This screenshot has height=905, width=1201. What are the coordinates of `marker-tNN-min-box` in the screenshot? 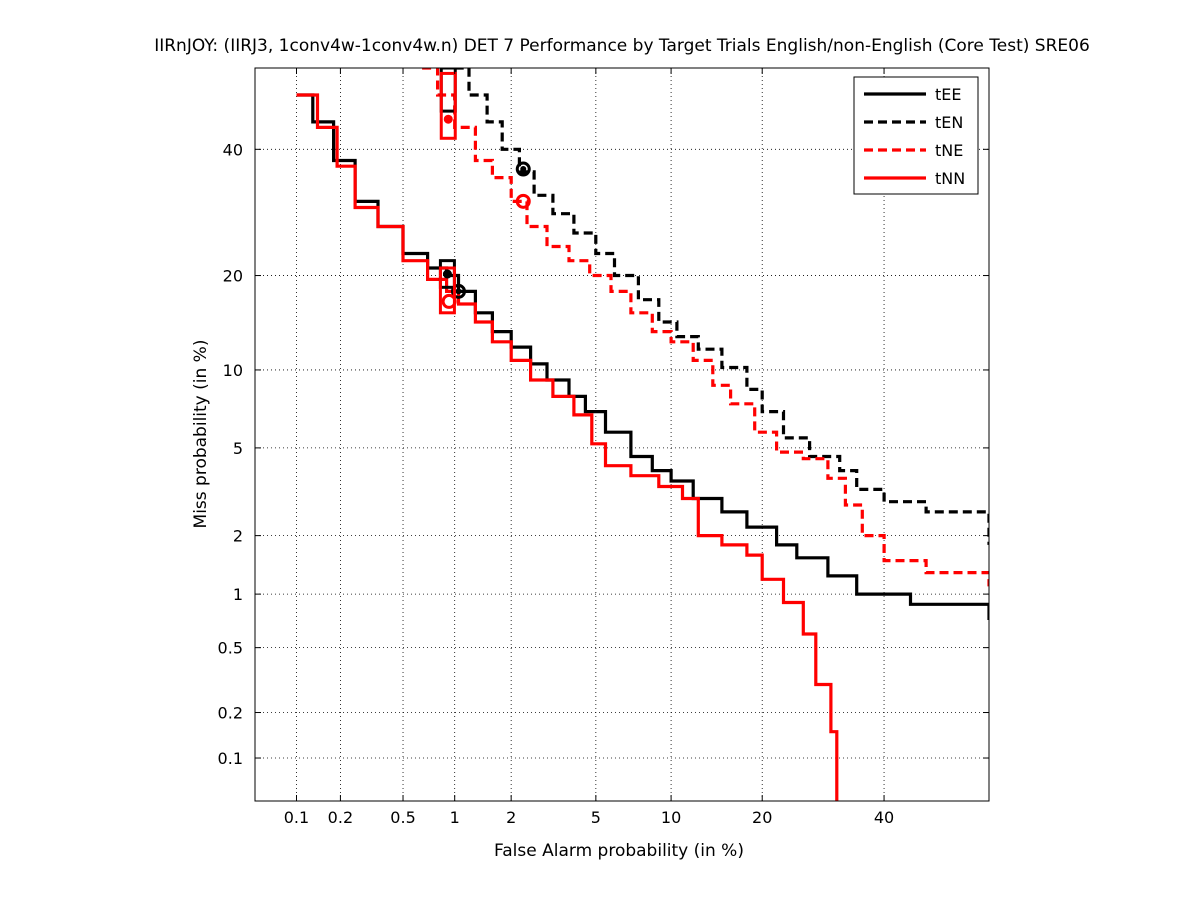 It's located at (447, 290).